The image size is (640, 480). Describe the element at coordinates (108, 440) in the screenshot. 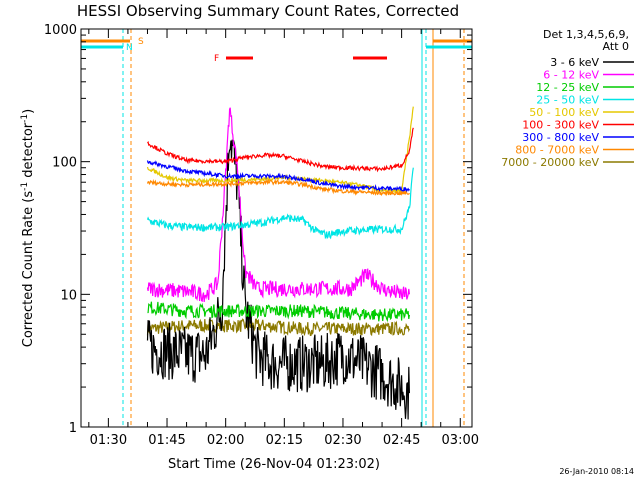

I see `x-tick-label: 01:30` at that location.